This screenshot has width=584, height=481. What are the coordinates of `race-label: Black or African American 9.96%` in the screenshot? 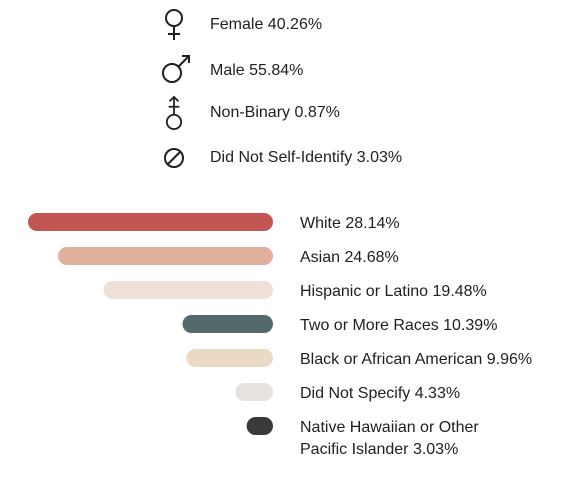 It's located at (416, 359).